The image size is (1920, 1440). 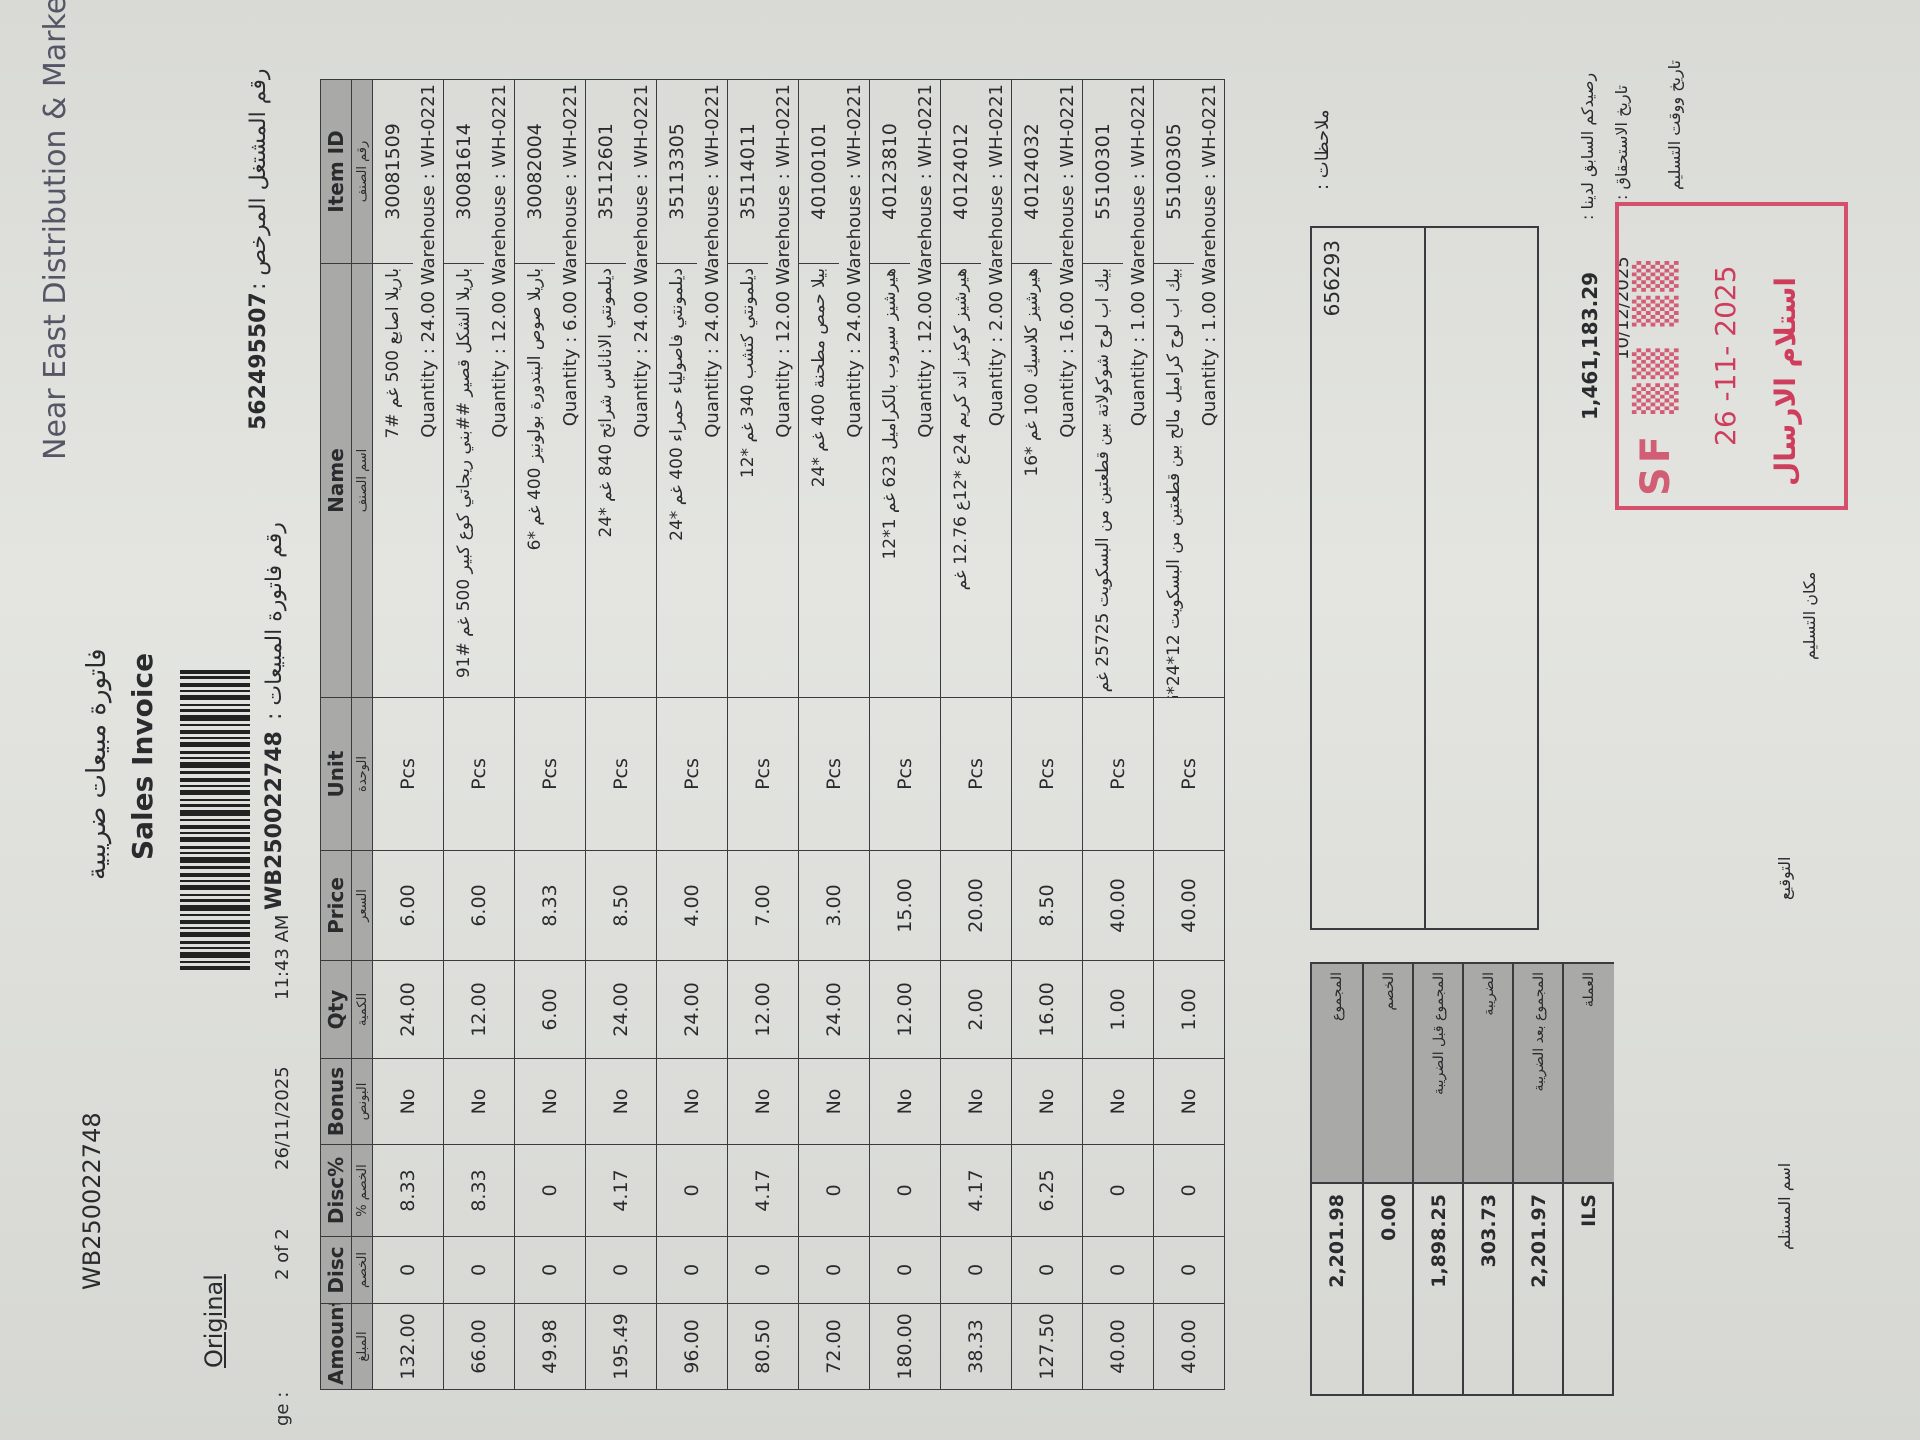 What do you see at coordinates (1439, 1074) in the screenshot?
I see `totals-label: المجموع قبل الضريبة` at bounding box center [1439, 1074].